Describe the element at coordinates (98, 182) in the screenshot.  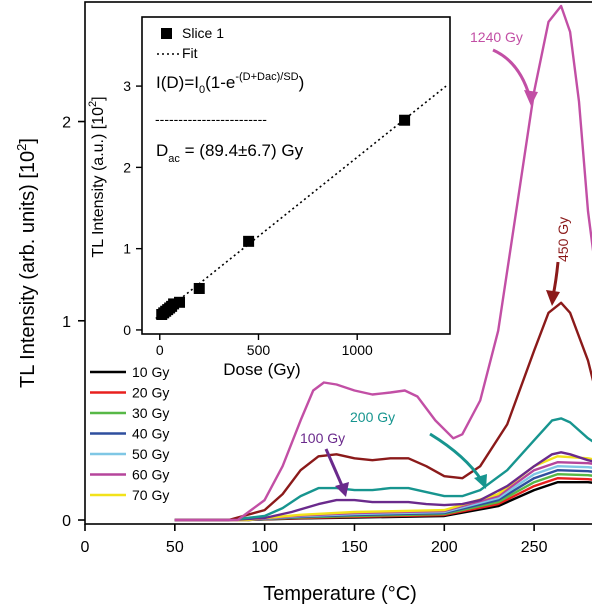
I see `inset-y-axis-label-text: TL Intensity (a.u.) [10` at that location.